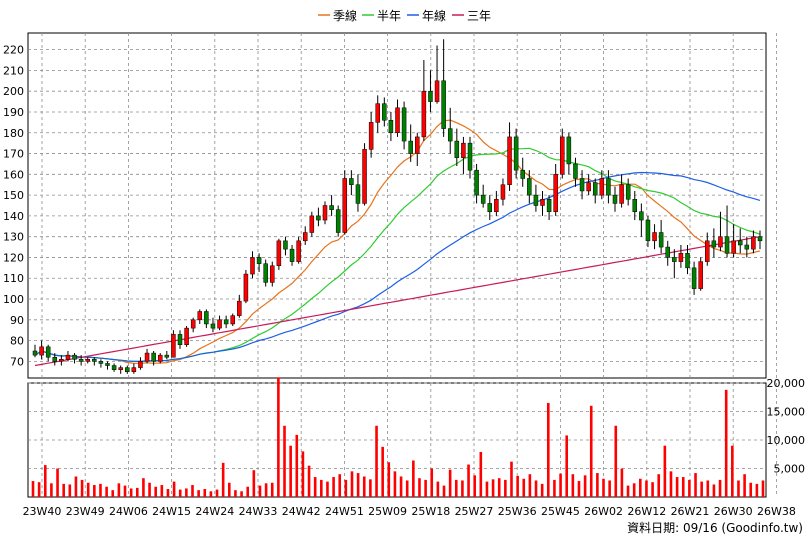  Describe the element at coordinates (42, 511) in the screenshot. I see `x-tick-label: 23W40` at that location.